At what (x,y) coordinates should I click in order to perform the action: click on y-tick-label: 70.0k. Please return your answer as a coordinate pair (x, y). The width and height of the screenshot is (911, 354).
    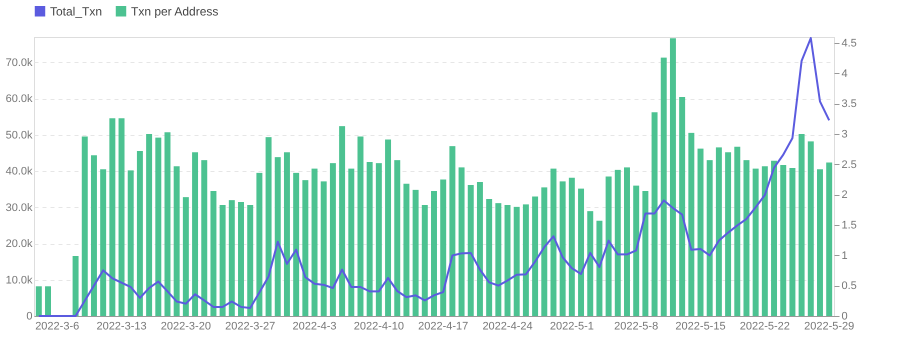
    Looking at the image, I should click on (19, 62).